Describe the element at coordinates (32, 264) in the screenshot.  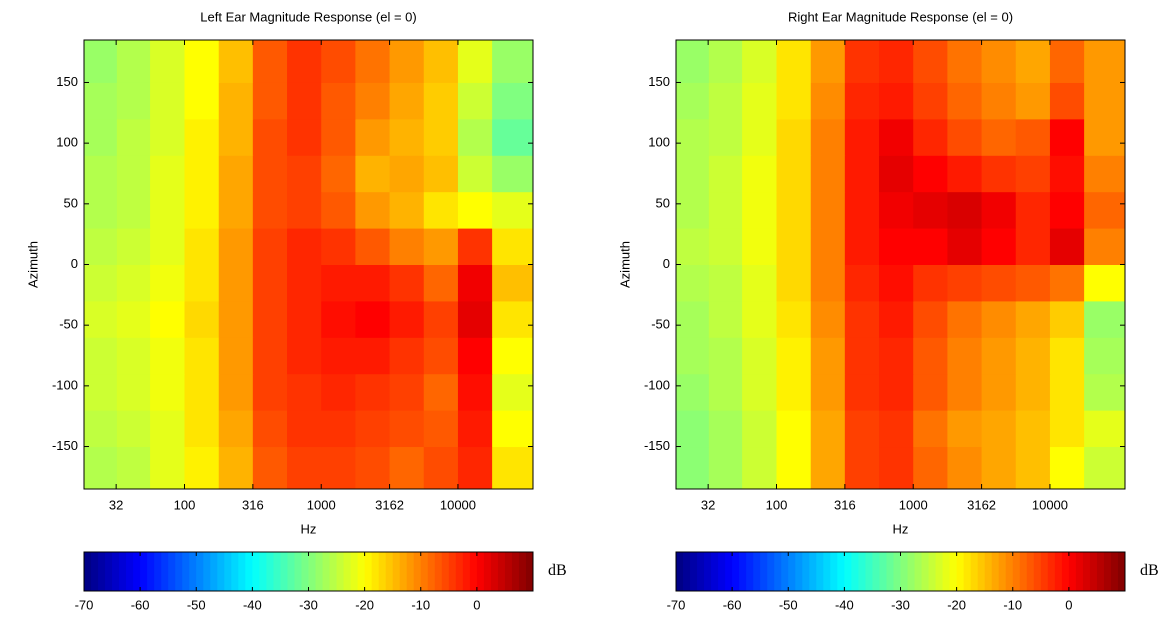
I see `y-axis-label: Azimuth` at that location.